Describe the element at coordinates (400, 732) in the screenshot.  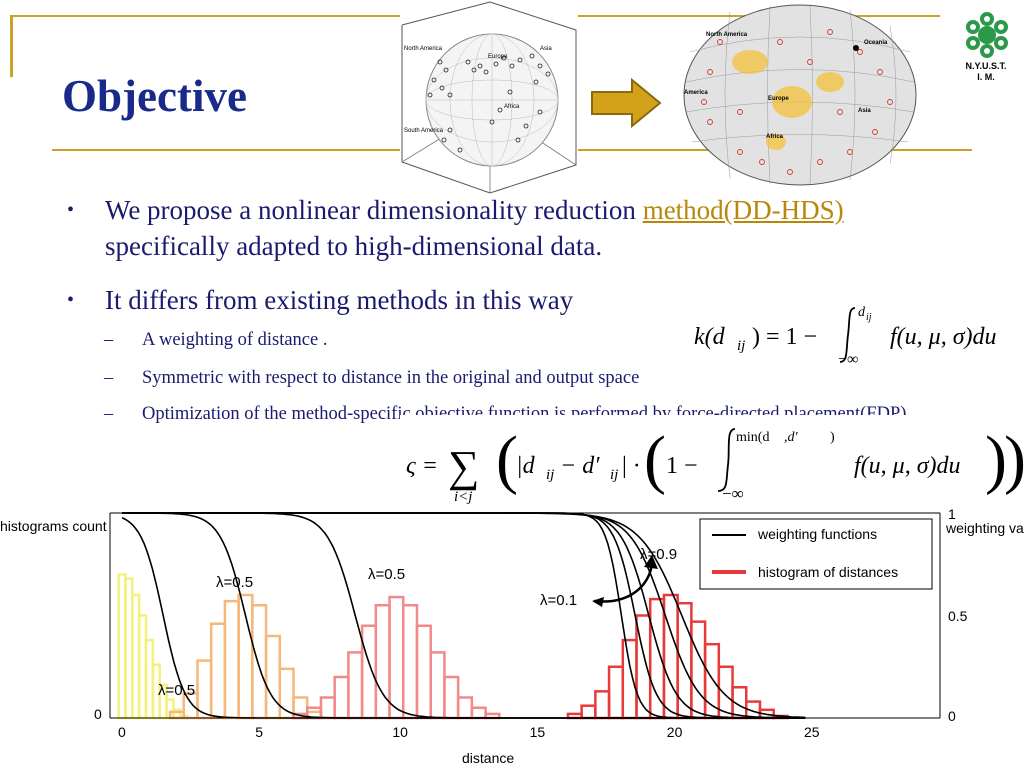
I see `x-tick-label: 10` at that location.